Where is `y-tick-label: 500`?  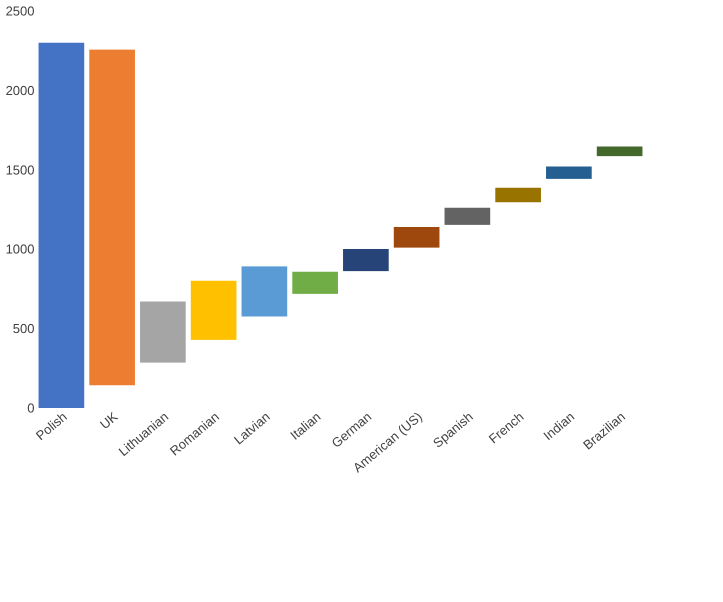 y-tick-label: 500 is located at coordinates (23, 328).